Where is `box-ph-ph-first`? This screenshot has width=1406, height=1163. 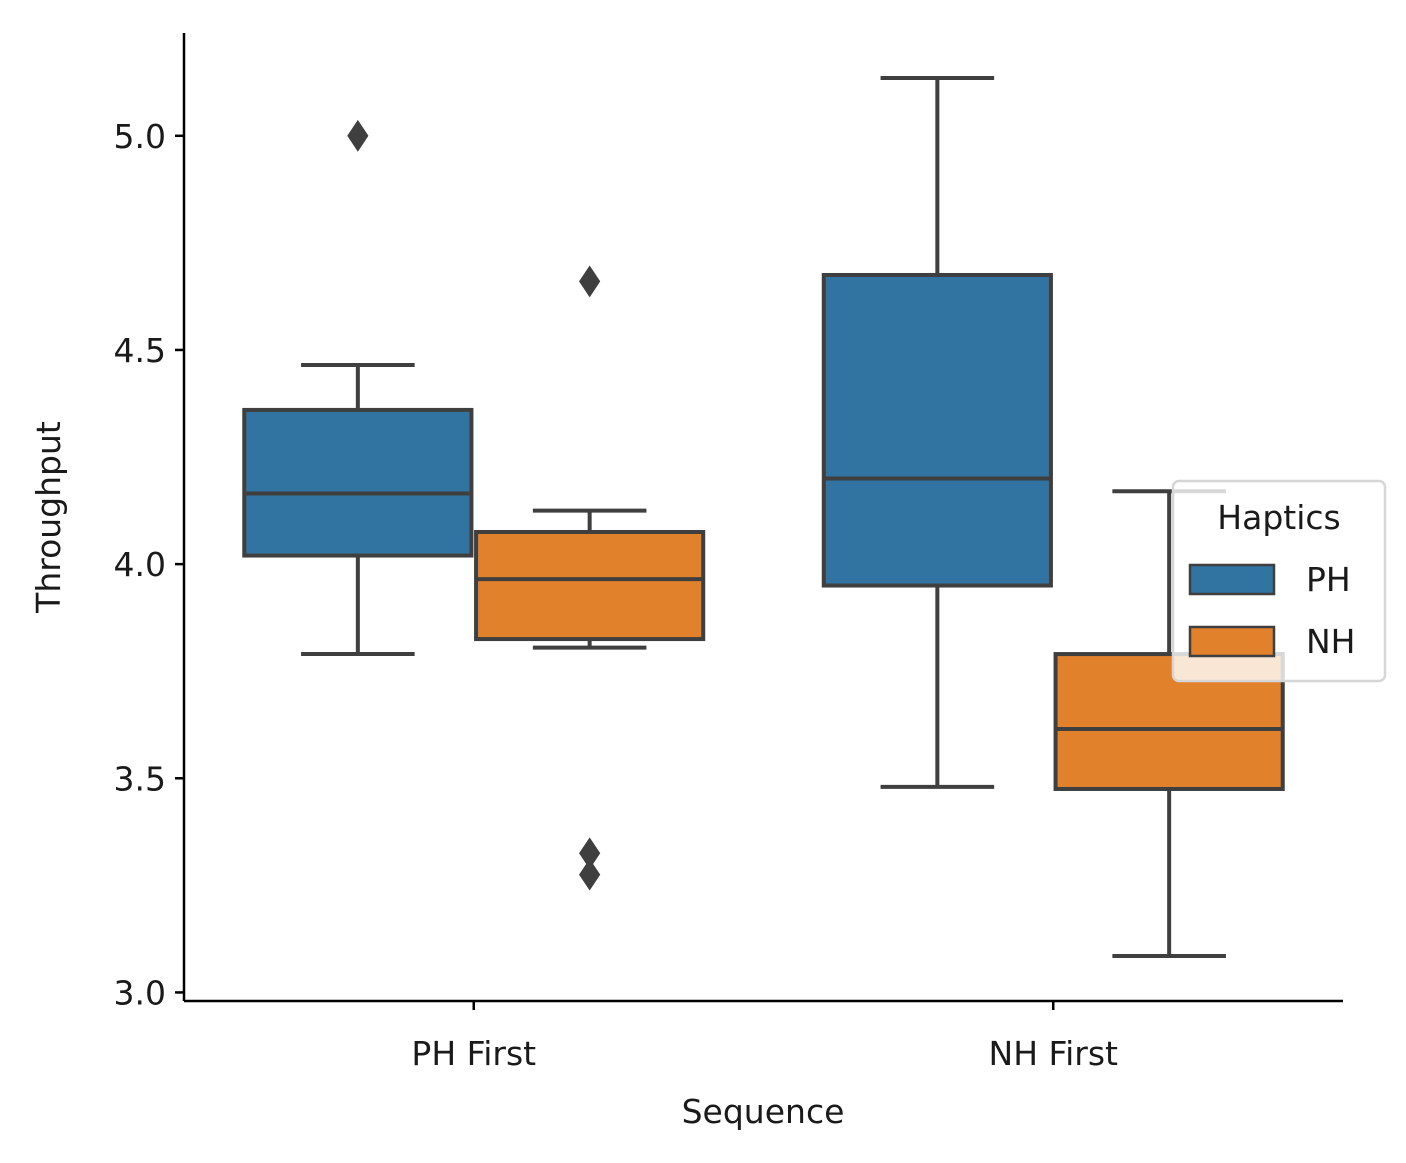
box-ph-ph-first is located at coordinates (358, 388).